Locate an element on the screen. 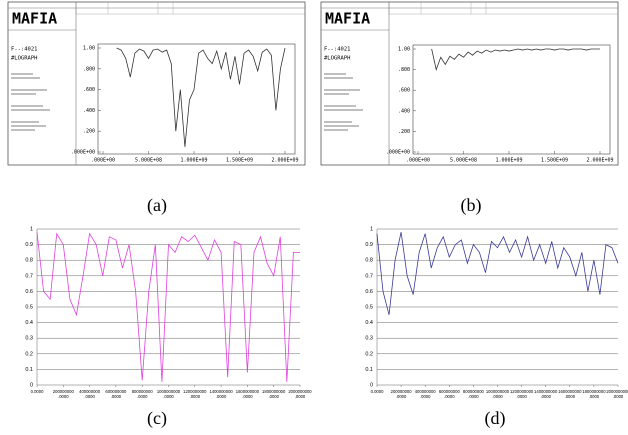 This screenshot has width=628, height=435. caption: (d) is located at coordinates (495, 418).